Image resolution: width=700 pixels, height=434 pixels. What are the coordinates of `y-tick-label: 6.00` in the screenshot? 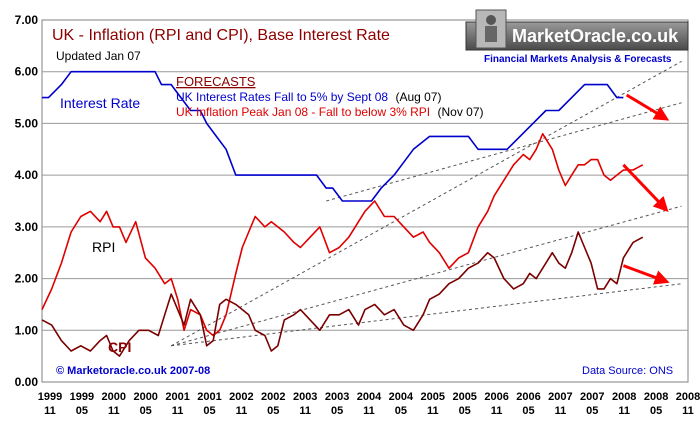 It's located at (27, 72).